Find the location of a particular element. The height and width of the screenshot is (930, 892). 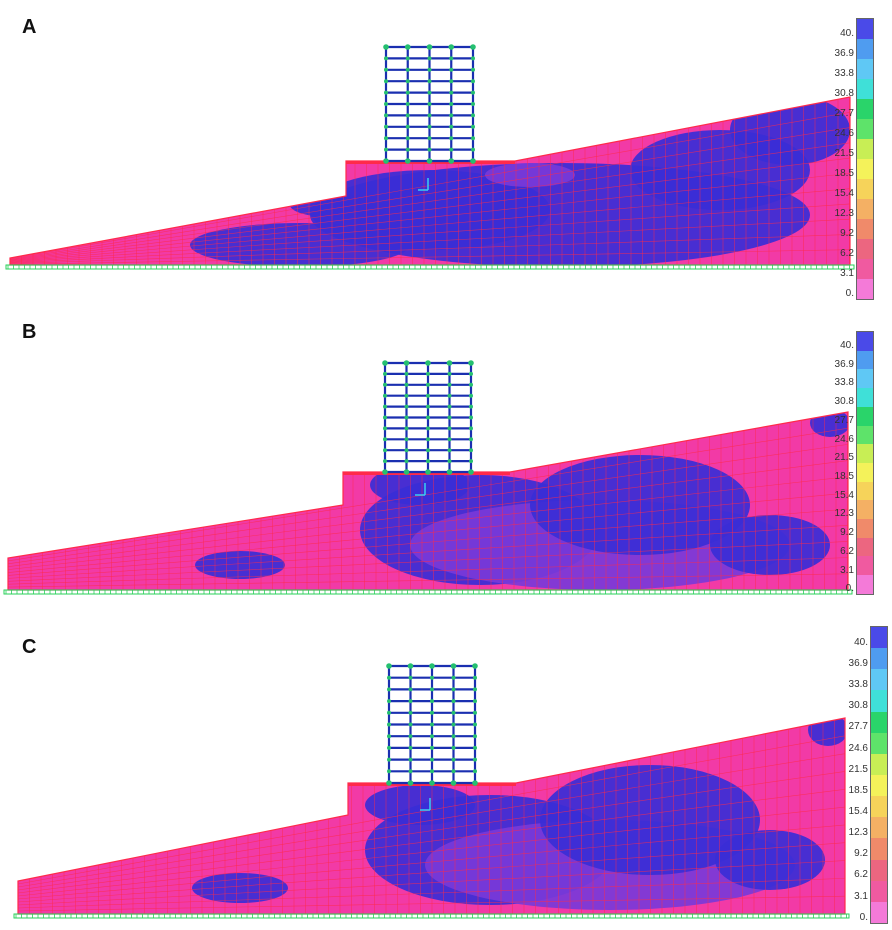

legend-tick-label: 9.2 is located at coordinates (861, 854).